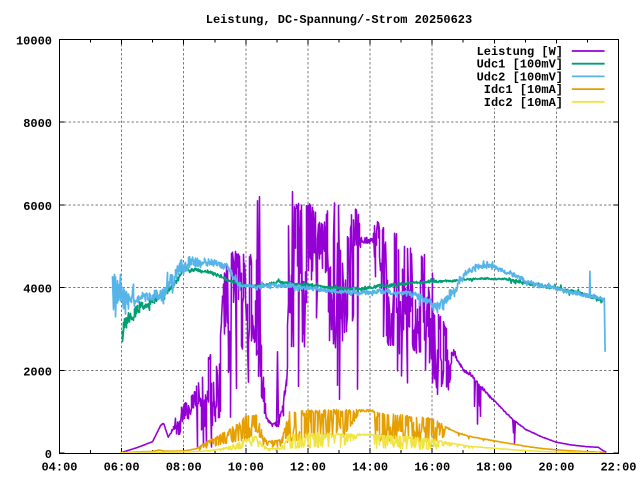  What do you see at coordinates (520, 52) in the screenshot?
I see `svg-text: Leistung [W]` at bounding box center [520, 52].